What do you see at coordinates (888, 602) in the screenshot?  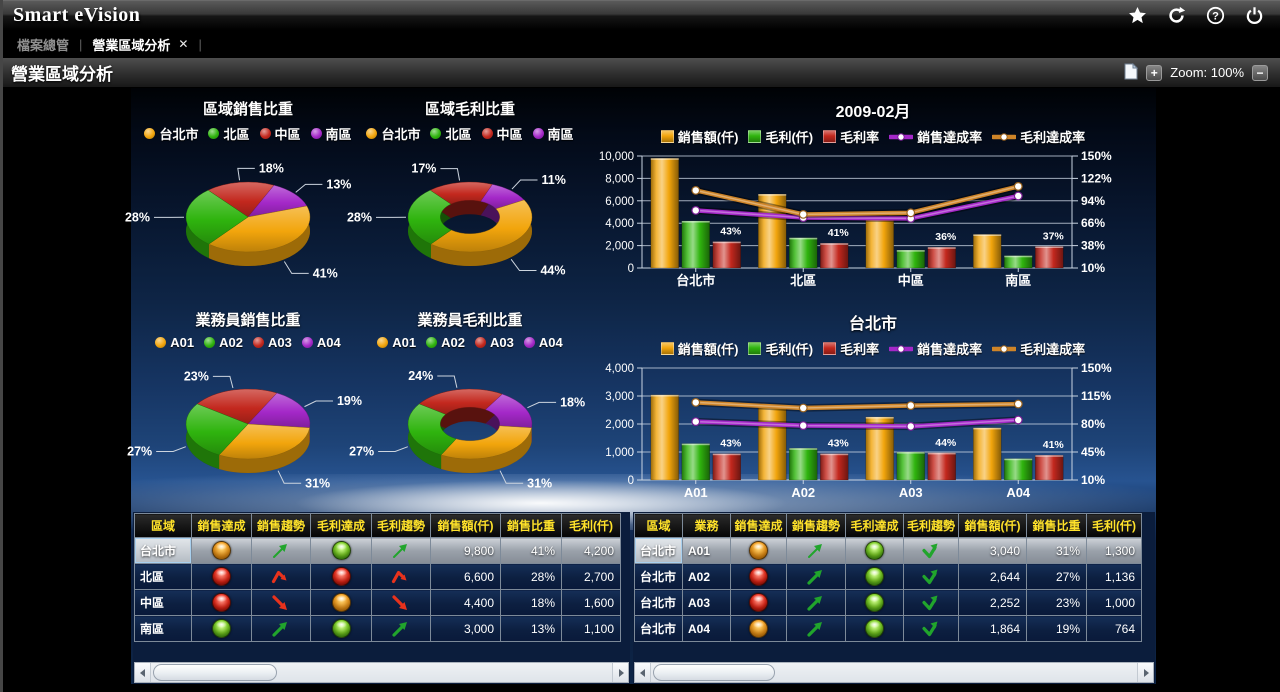 I see `table-row: 台北市 A03 2,252 23% 1,000` at bounding box center [888, 602].